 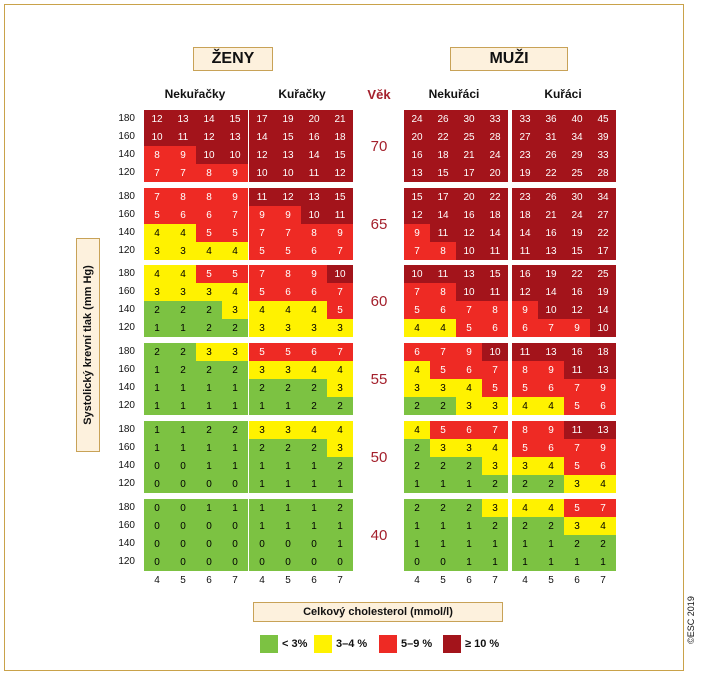 What do you see at coordinates (603, 388) in the screenshot?
I see `risk-cell: 9` at bounding box center [603, 388].